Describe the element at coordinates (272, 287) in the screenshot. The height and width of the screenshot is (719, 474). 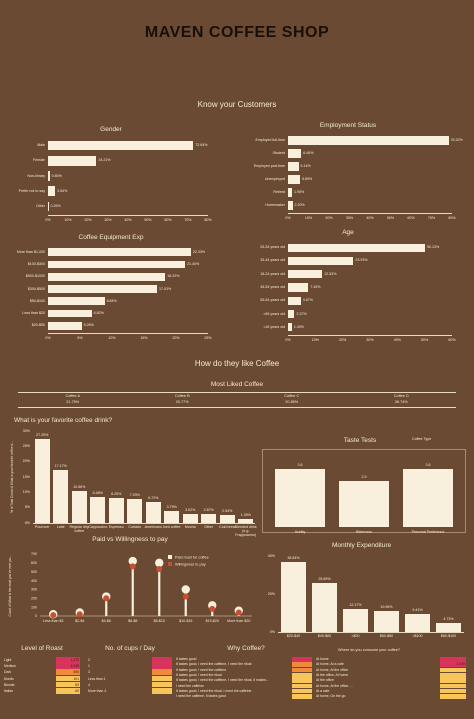
I see `age-category-label: 45-54 years old` at that location.